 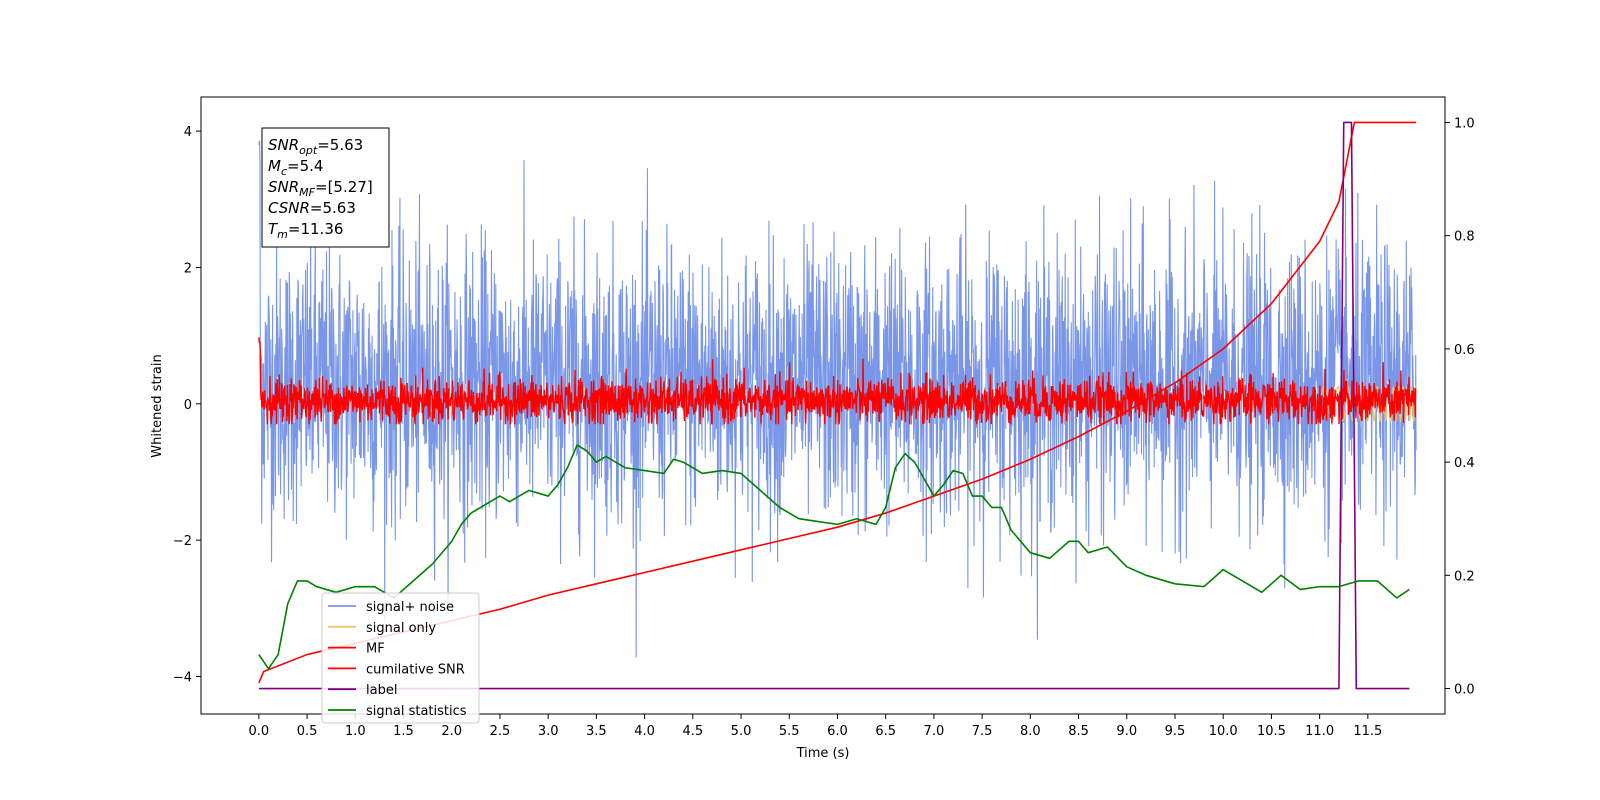 What do you see at coordinates (188, 132) in the screenshot?
I see `y-tick-label: 4` at bounding box center [188, 132].